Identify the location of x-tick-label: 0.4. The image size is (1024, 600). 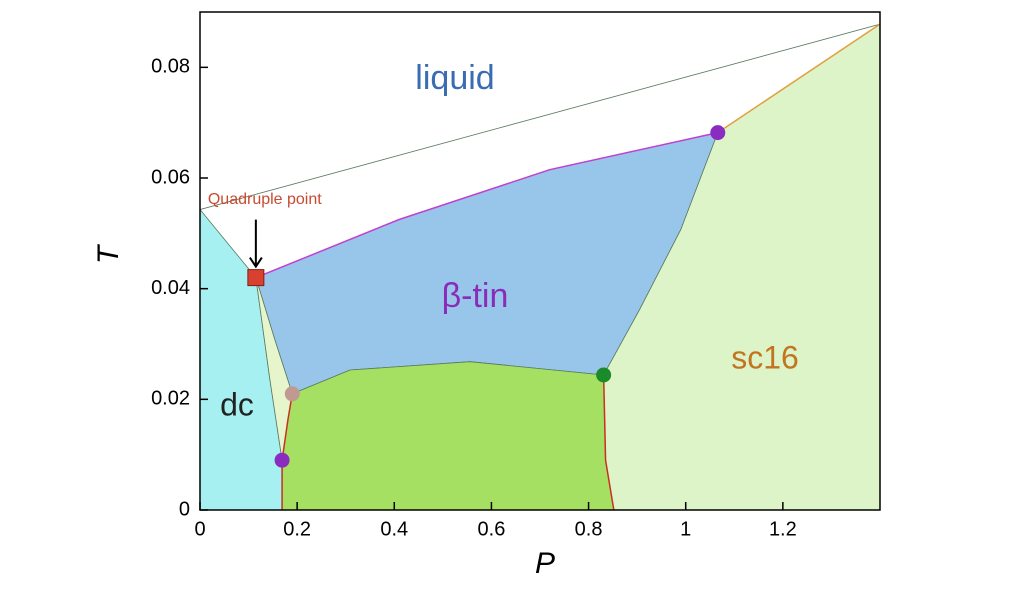
(394, 529).